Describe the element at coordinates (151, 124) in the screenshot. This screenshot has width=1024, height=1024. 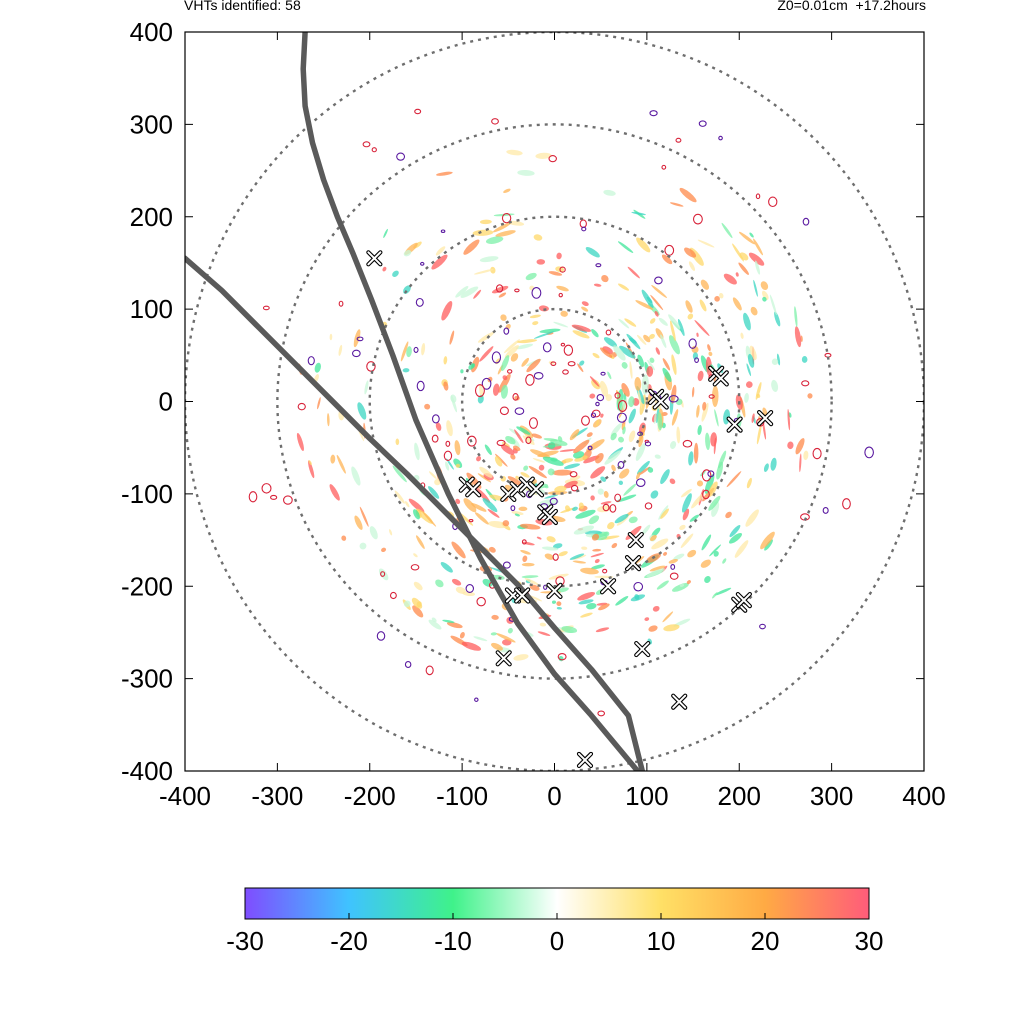
I see `y-tick-label: 300` at that location.